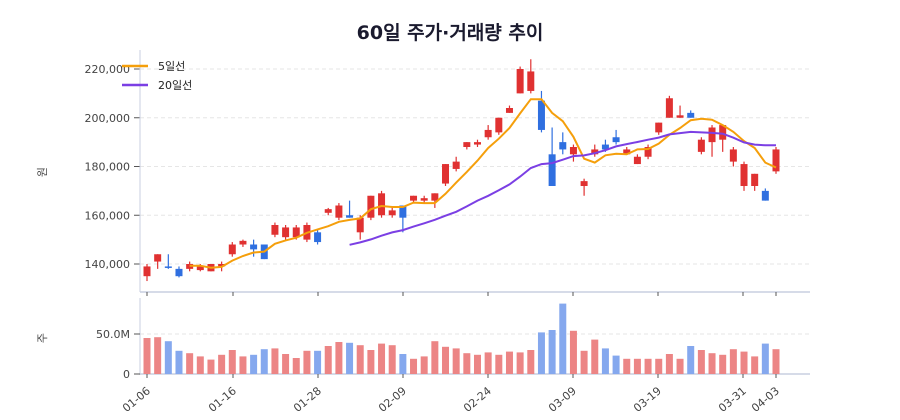 The height and width of the screenshot is (420, 900). What do you see at coordinates (450, 33) in the screenshot?
I see `chart-title: 60일 주가·거래량 추이` at bounding box center [450, 33].